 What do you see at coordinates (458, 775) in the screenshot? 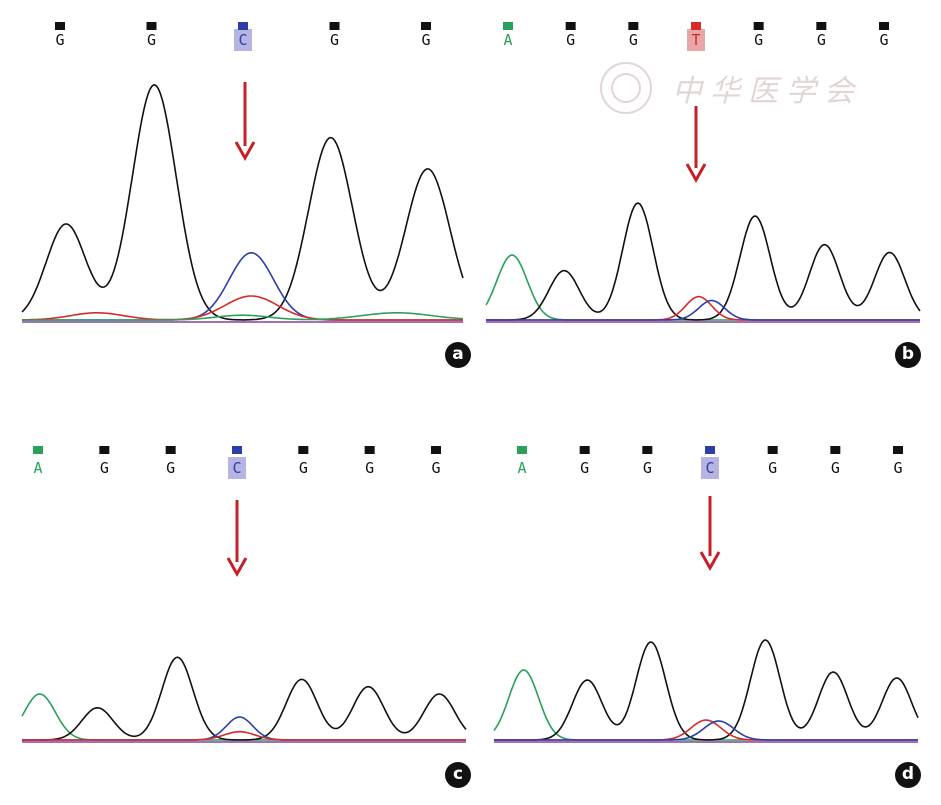
I see `panel-label-c: c` at bounding box center [458, 775].